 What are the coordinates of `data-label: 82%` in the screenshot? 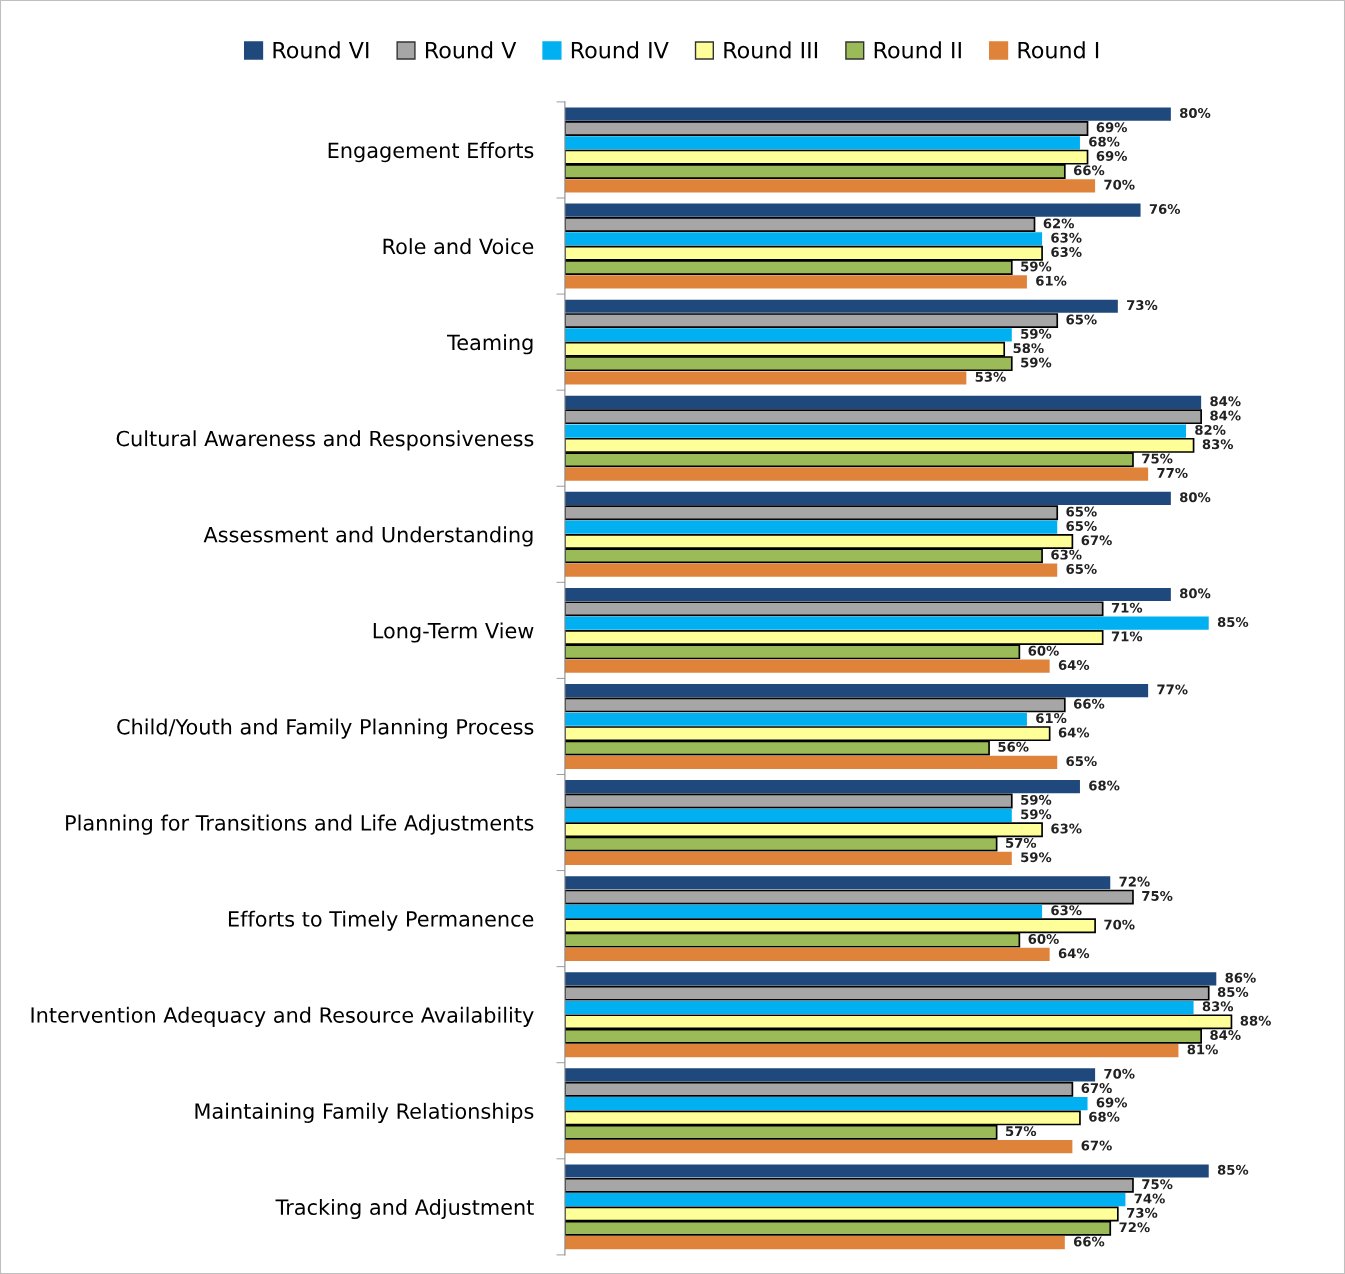 It's located at (1210, 429).